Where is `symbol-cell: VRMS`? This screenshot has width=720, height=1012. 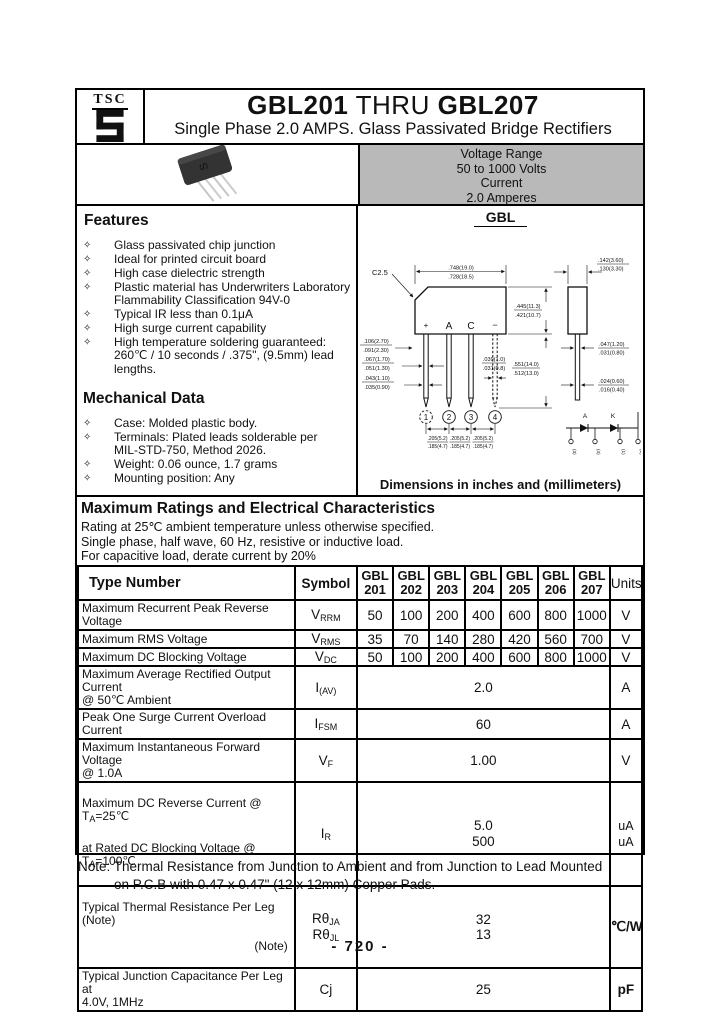
symbol-cell: VRMS is located at coordinates (325, 639).